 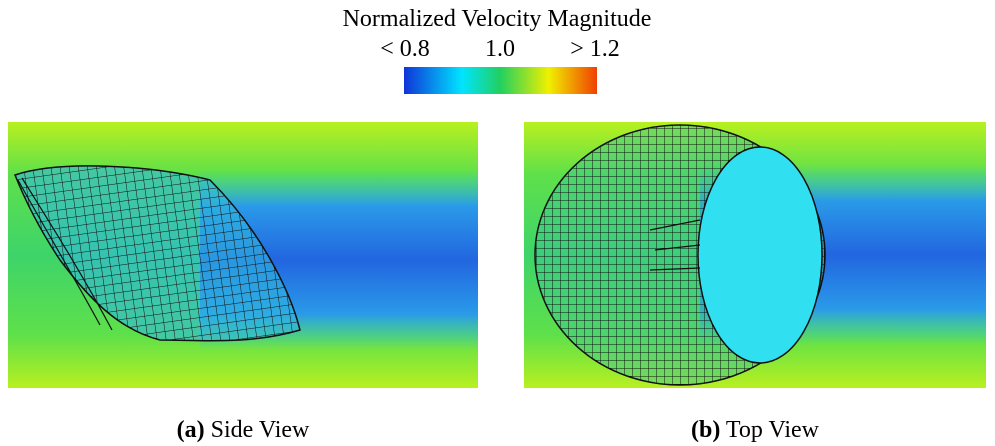 I want to click on caption-text: Top View, so click(x=773, y=430).